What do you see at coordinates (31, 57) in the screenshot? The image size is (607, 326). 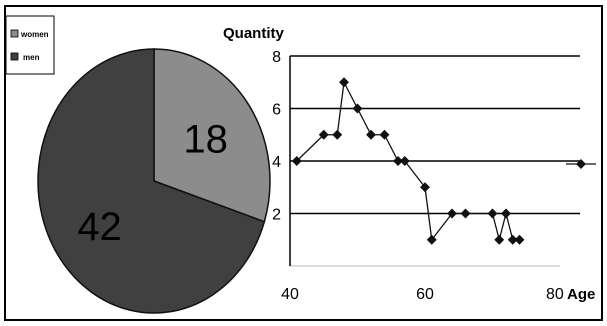 I see `legend-label-men: men` at bounding box center [31, 57].